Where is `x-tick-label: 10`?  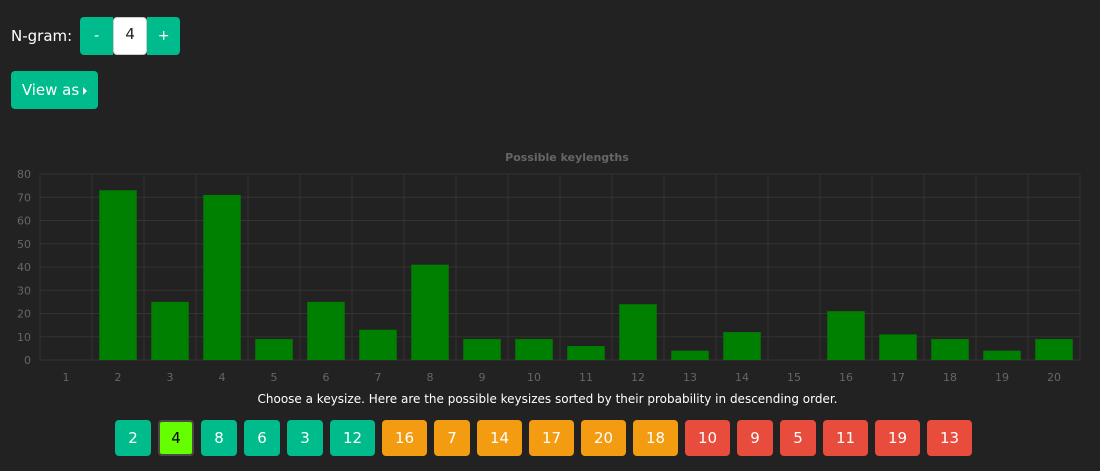
x-tick-label: 10 is located at coordinates (534, 377).